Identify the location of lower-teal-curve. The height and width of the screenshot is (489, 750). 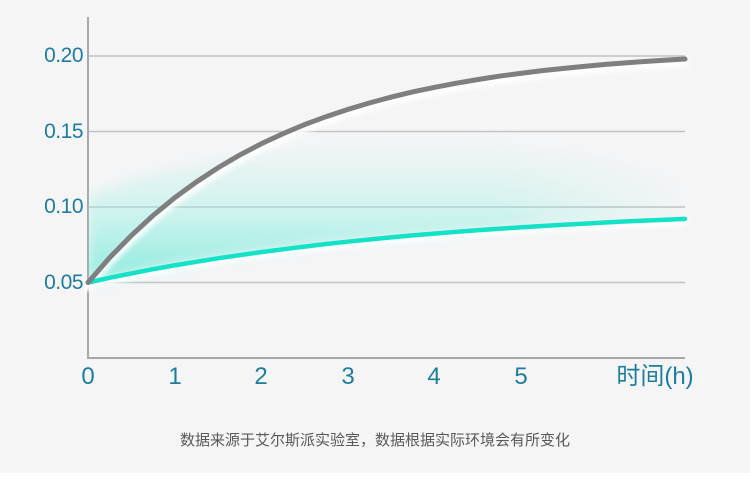
(386, 250).